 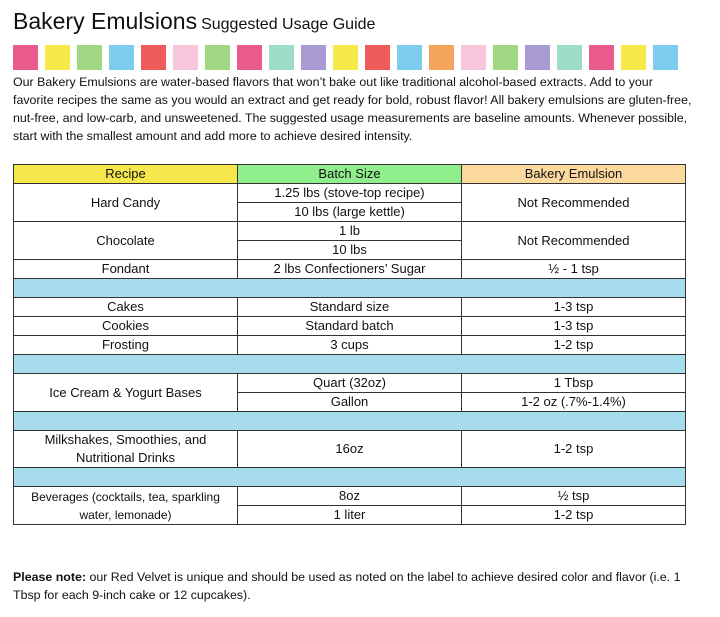 What do you see at coordinates (125, 202) in the screenshot?
I see `recipe-cell: Hard Candy` at bounding box center [125, 202].